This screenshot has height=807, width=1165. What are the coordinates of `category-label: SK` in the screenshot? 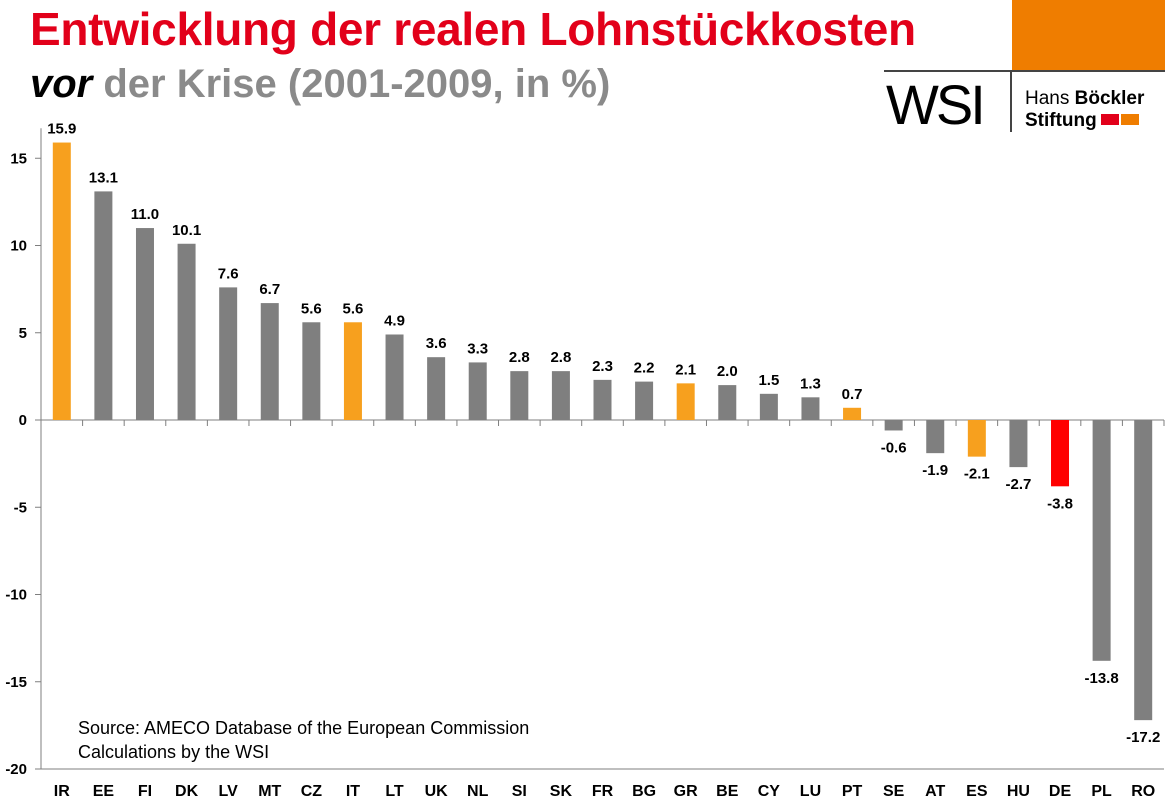 It's located at (561, 791).